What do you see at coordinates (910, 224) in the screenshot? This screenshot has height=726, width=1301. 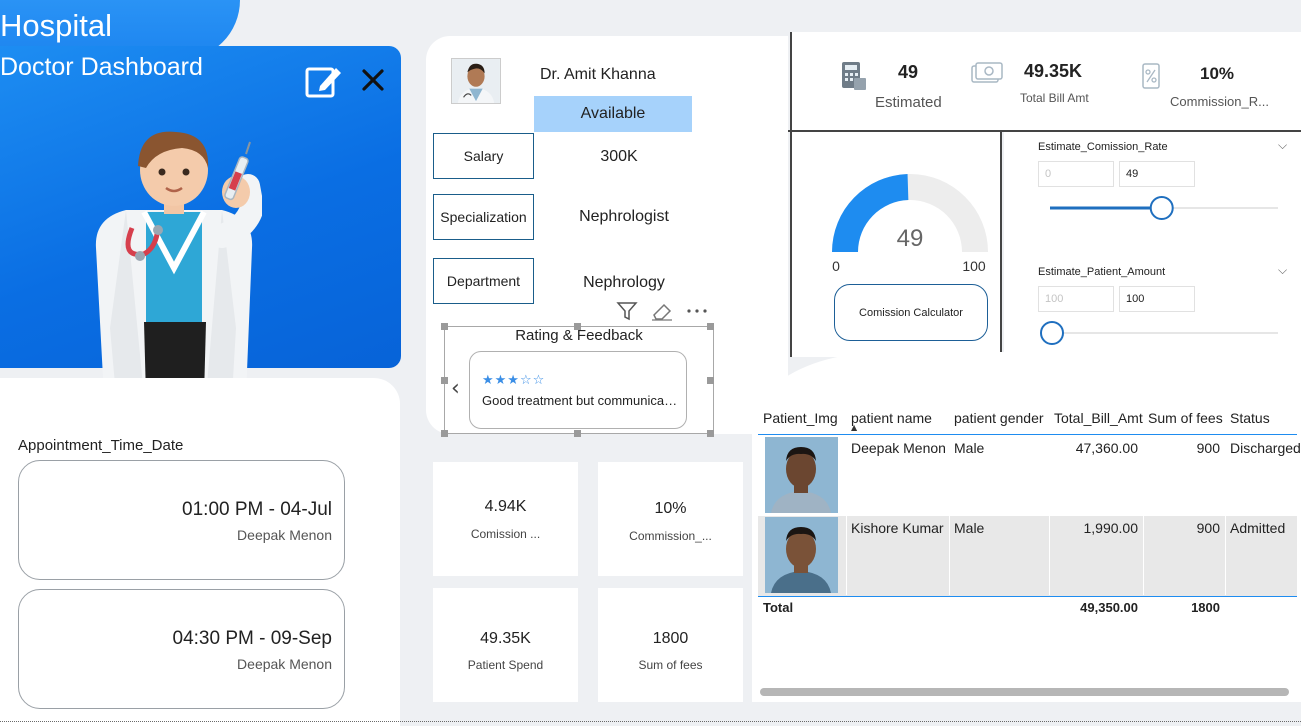 I see `commission-gauge: 49 0 100` at bounding box center [910, 224].